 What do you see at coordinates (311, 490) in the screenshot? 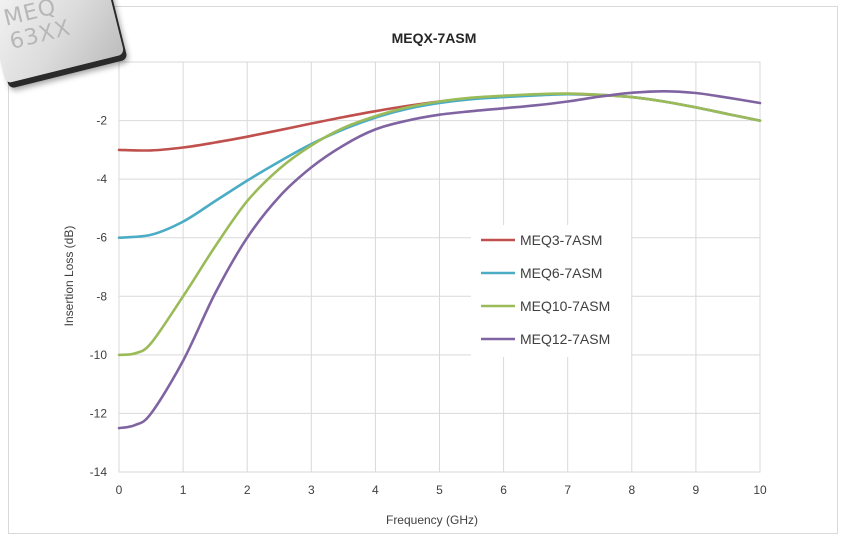
I see `x-tick-label: 3` at bounding box center [311, 490].